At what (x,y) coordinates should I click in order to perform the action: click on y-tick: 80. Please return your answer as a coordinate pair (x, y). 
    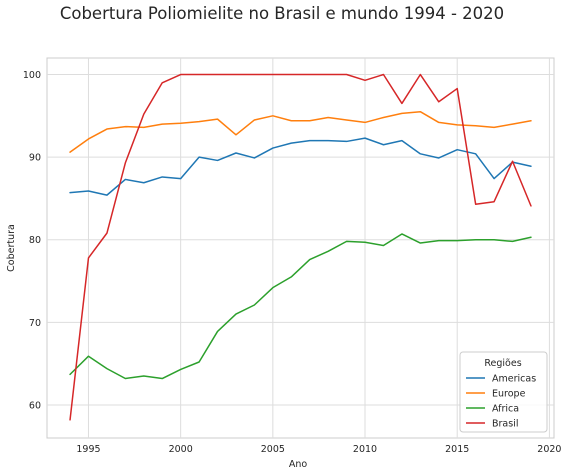
    Looking at the image, I should click on (35, 240).